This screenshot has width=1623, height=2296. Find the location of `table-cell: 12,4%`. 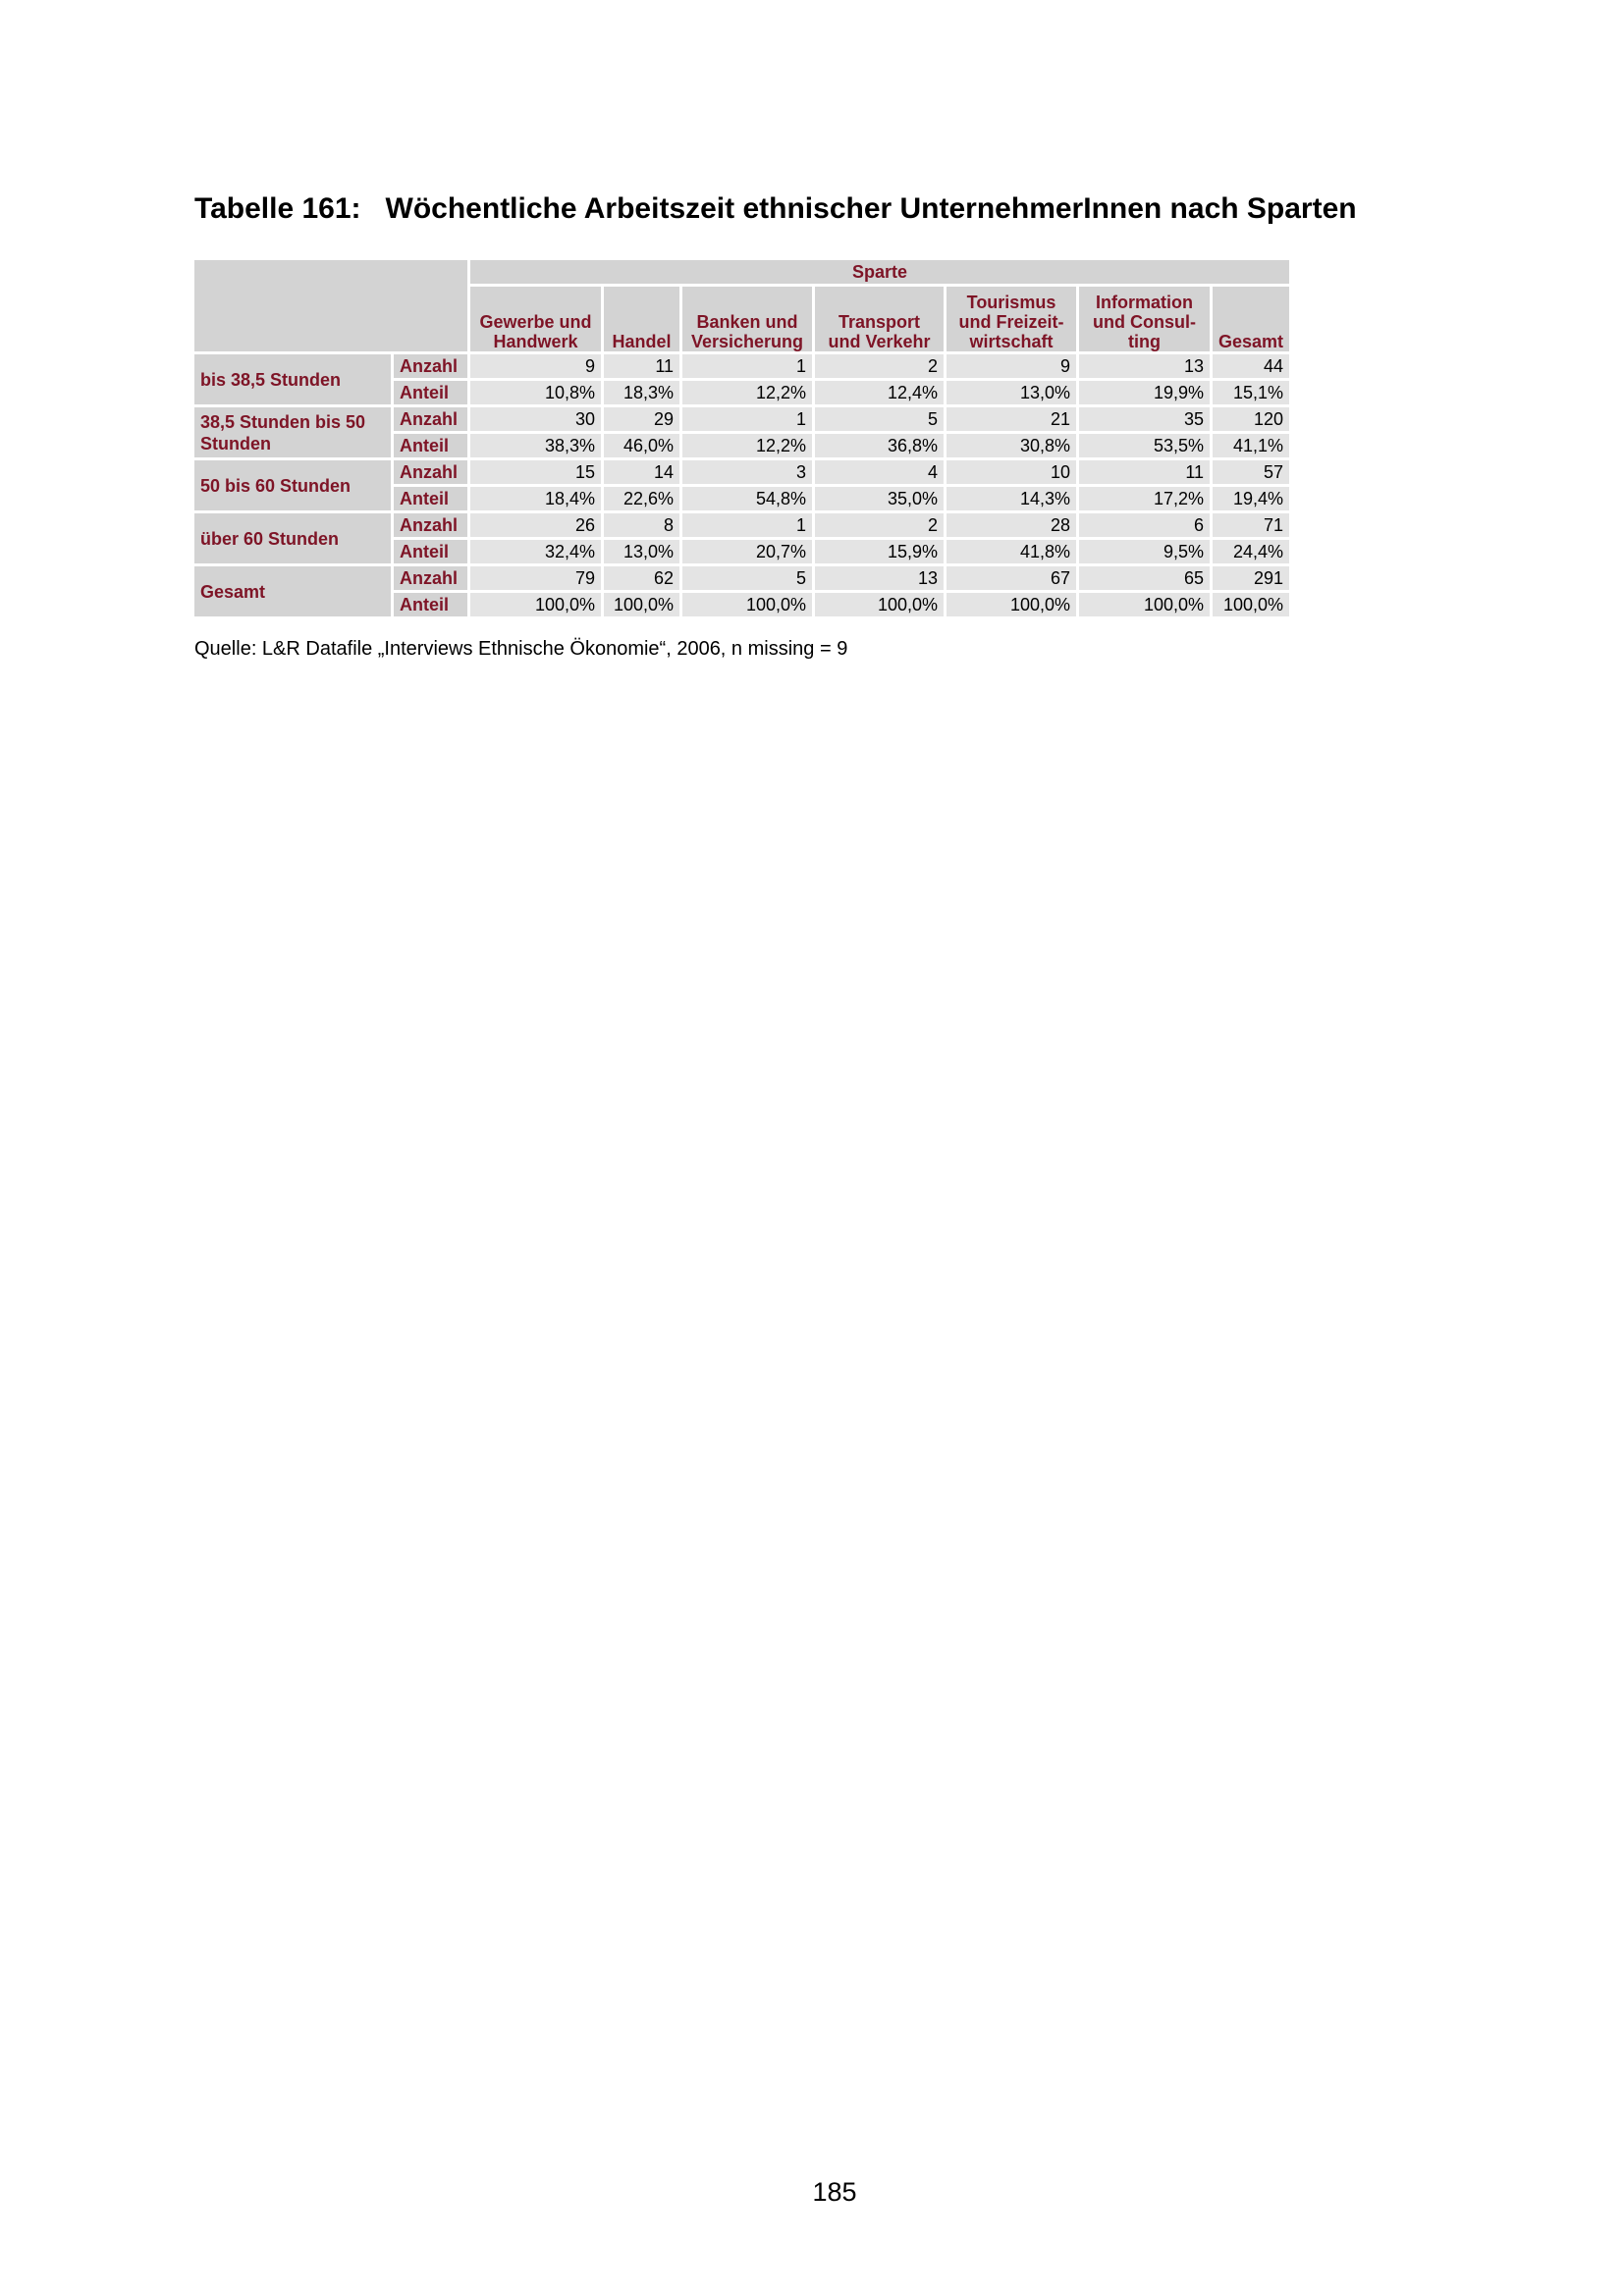

table-cell: 12,4% is located at coordinates (879, 392).